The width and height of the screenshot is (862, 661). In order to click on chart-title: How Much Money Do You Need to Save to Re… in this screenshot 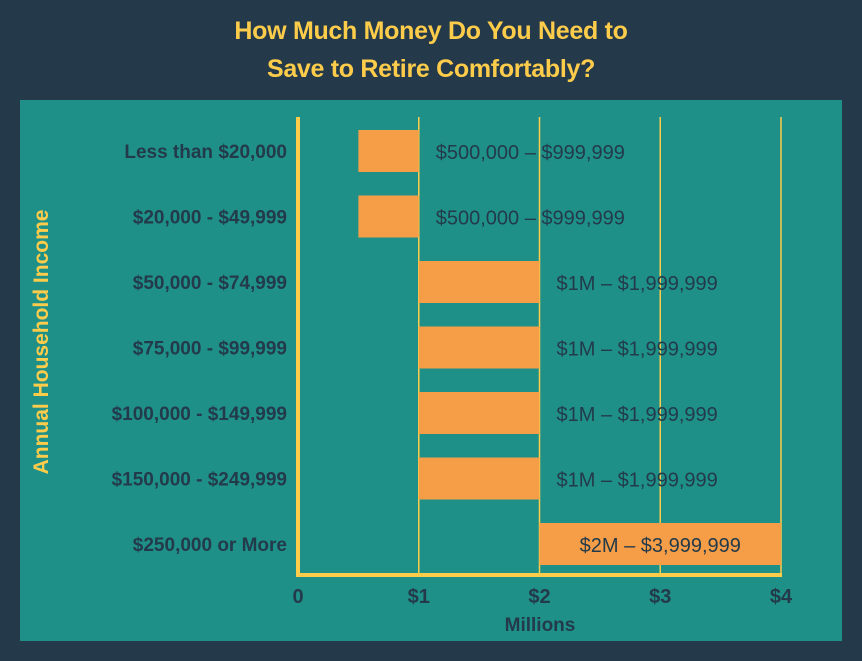, I will do `click(431, 50)`.